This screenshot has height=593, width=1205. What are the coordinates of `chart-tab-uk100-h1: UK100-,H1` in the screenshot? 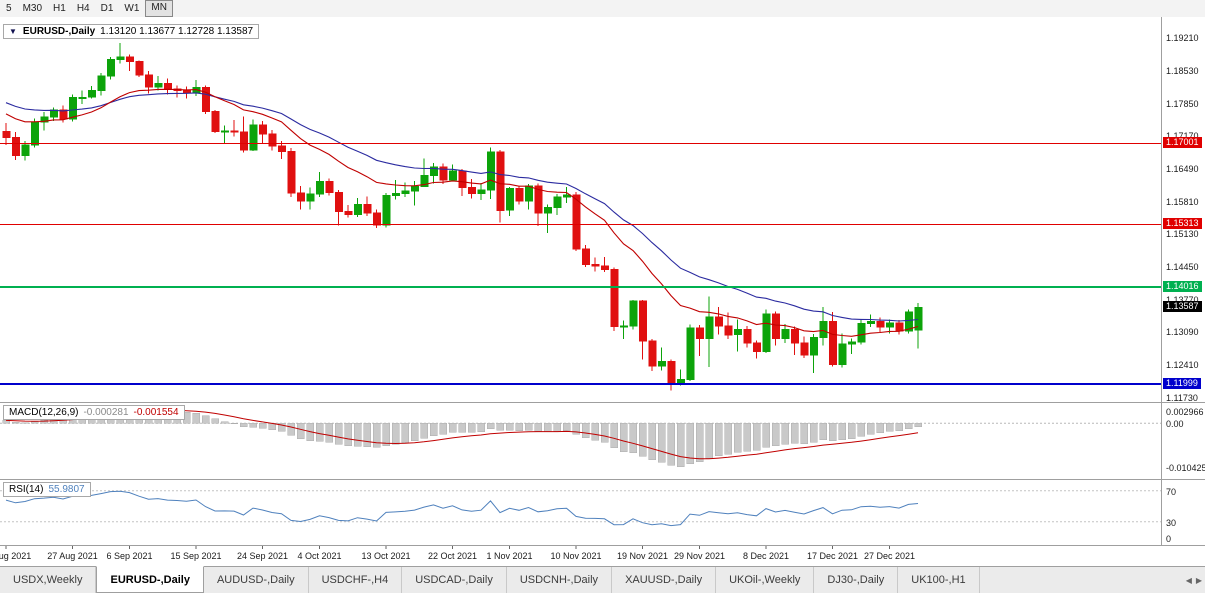 It's located at (939, 580).